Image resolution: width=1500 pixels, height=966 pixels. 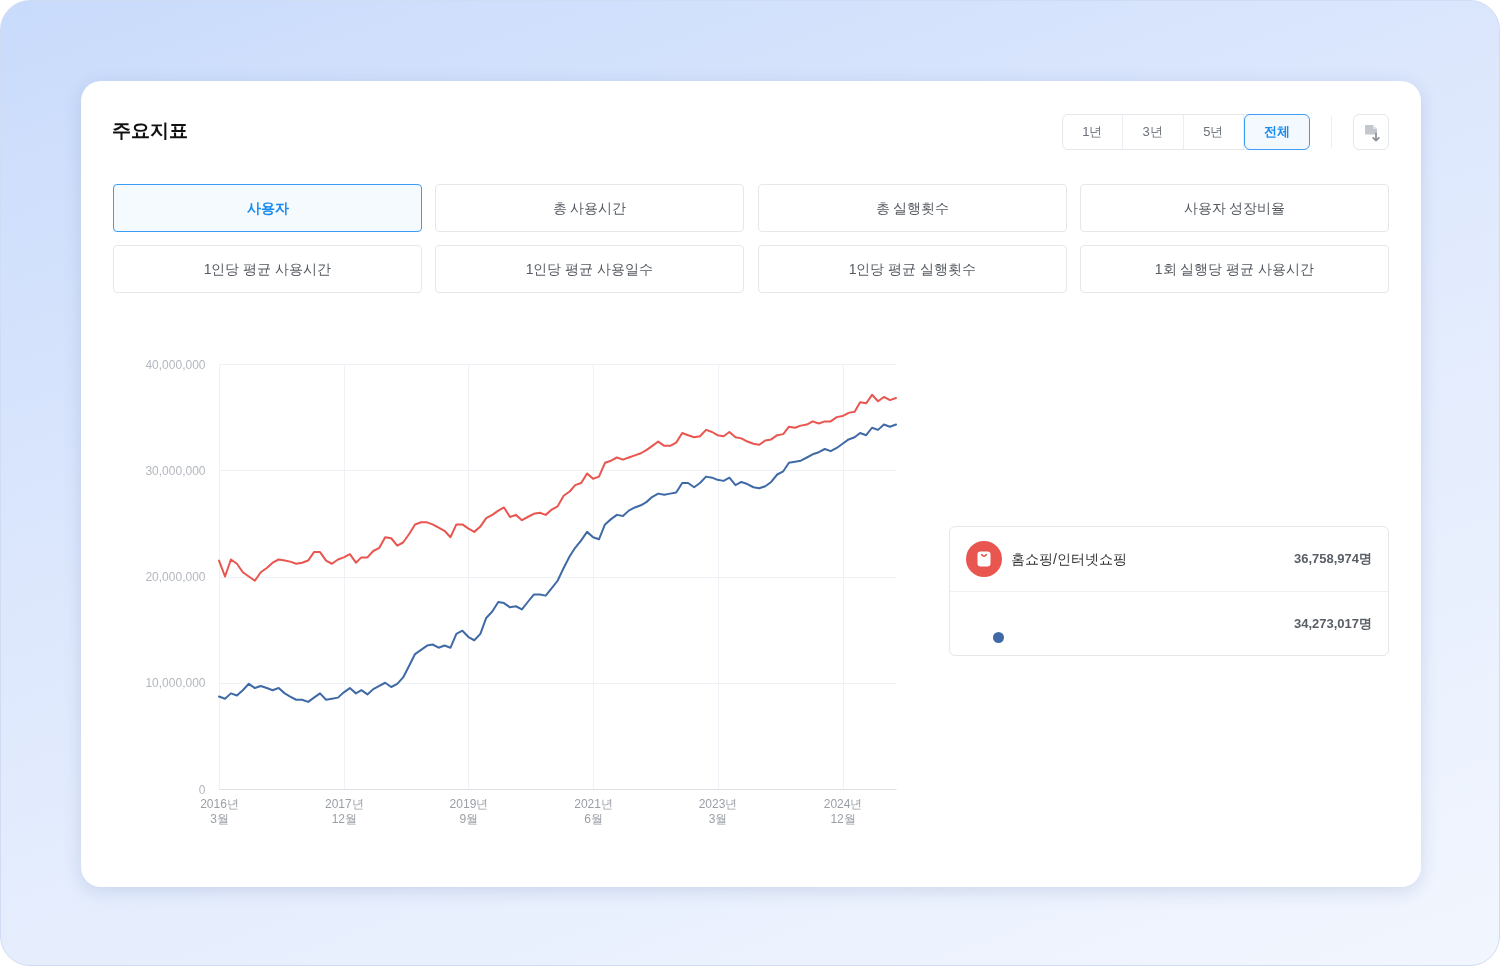 I want to click on metric-tab: 총 실행횟수, so click(x=912, y=208).